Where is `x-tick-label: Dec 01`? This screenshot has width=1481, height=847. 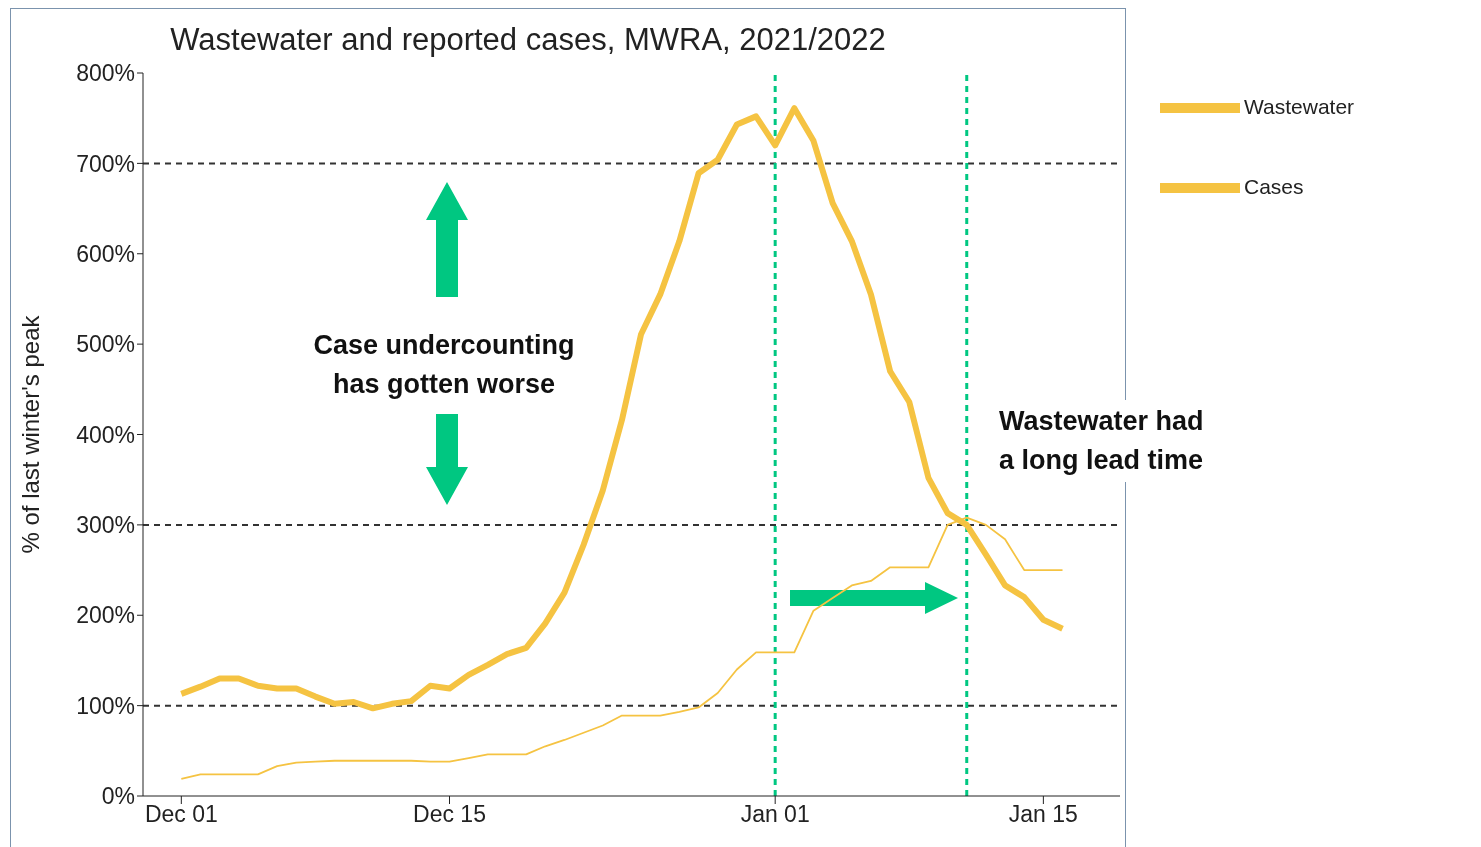 x-tick-label: Dec 01 is located at coordinates (181, 814).